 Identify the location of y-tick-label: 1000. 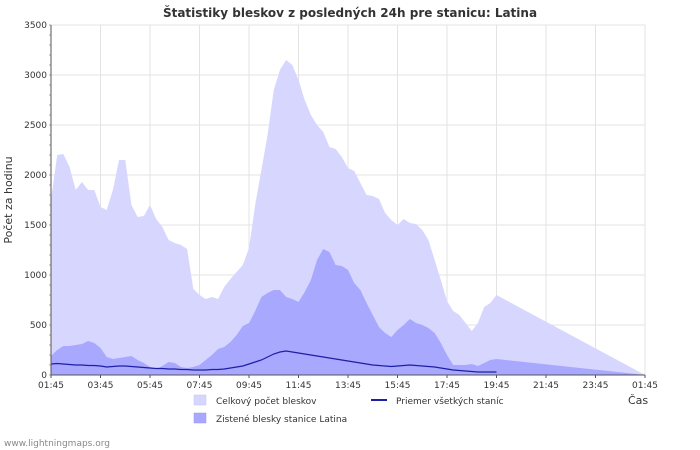
(35, 276).